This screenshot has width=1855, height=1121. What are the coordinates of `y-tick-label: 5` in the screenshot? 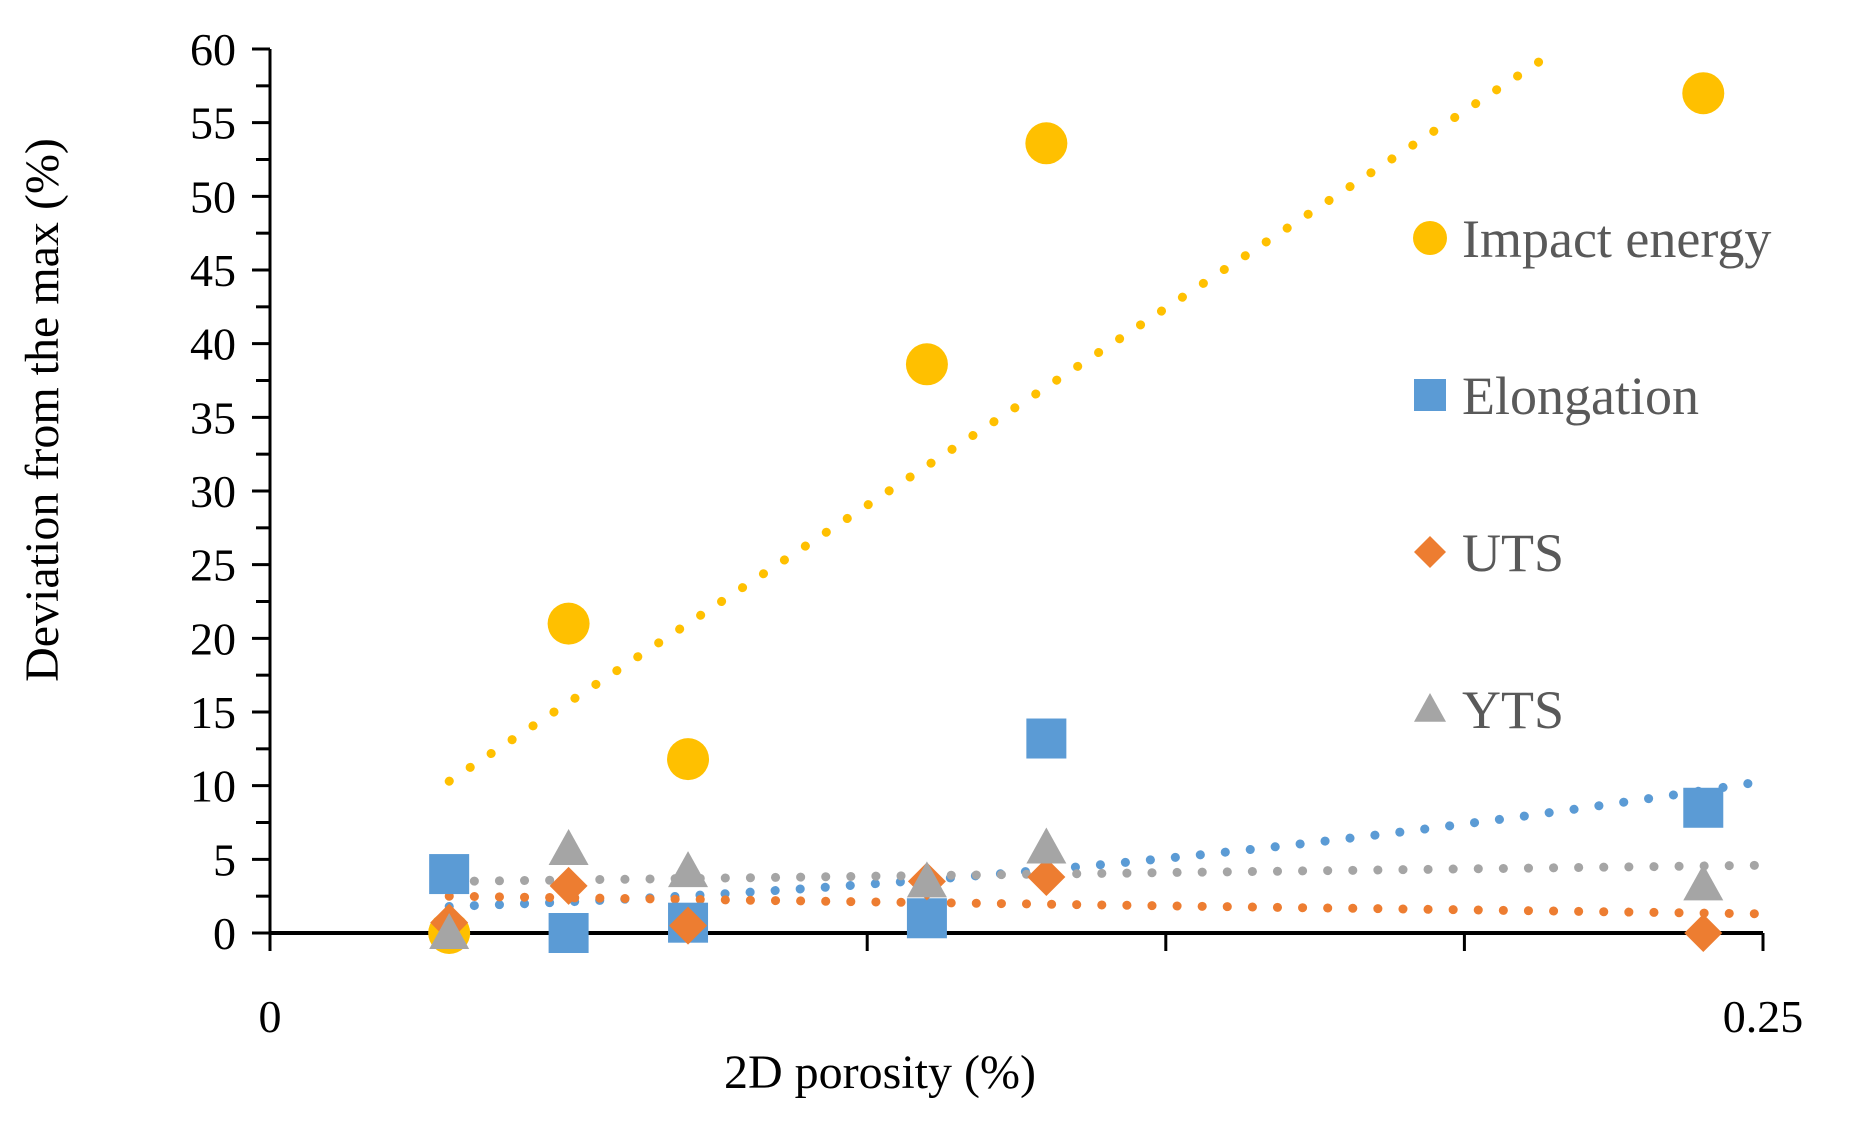 It's located at (224, 859).